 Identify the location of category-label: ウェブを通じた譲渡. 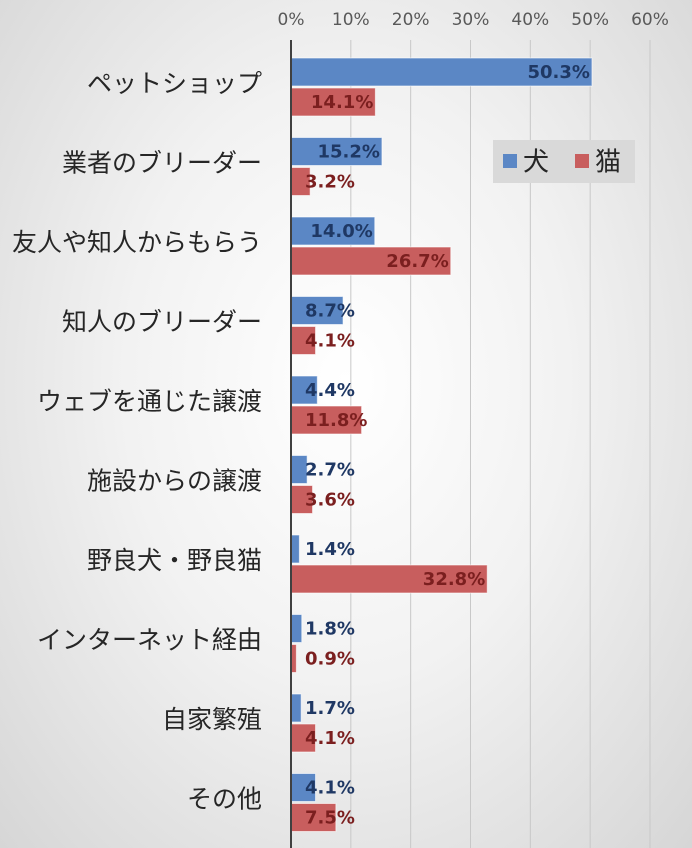
(149, 401).